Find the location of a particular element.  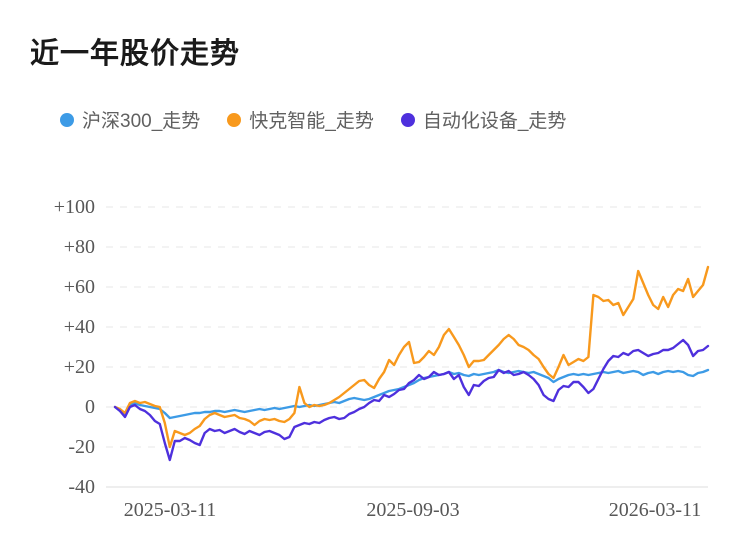

page-title: 近一年股价走势 is located at coordinates (135, 54).